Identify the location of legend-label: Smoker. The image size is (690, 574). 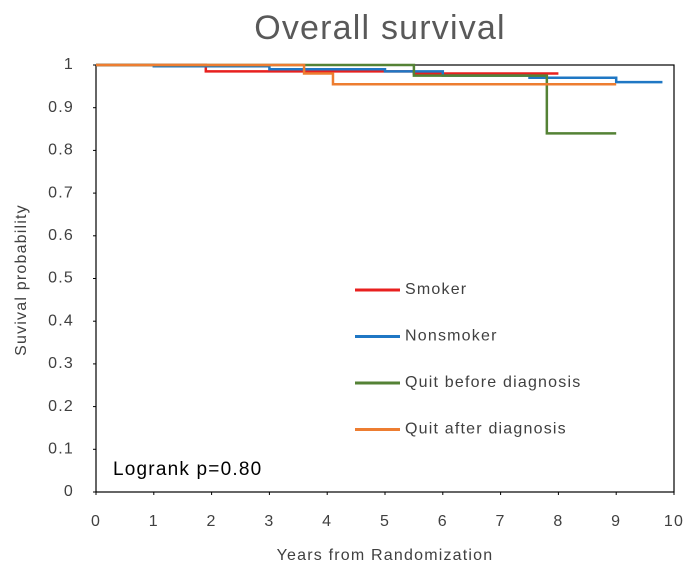
(436, 289).